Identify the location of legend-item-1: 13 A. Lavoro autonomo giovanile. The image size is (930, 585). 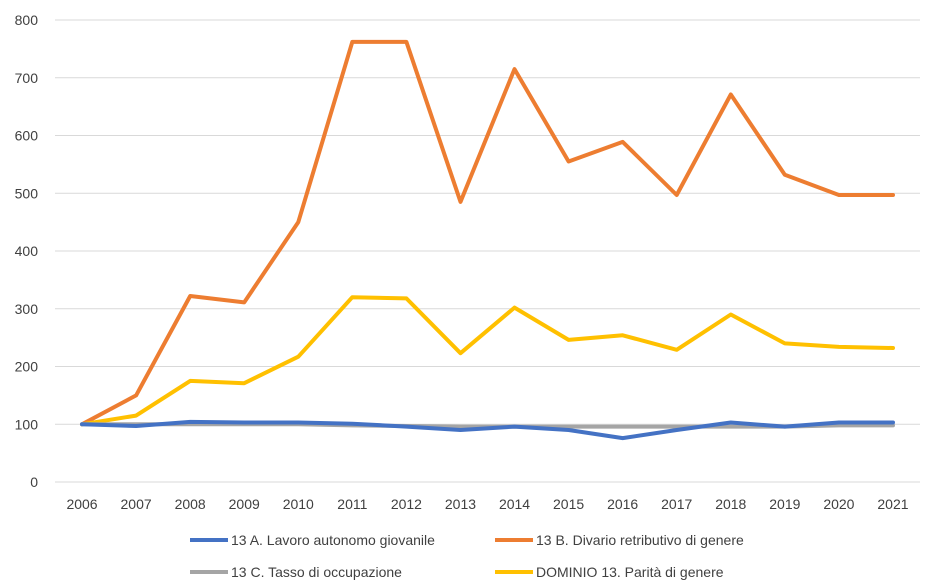
(312, 540).